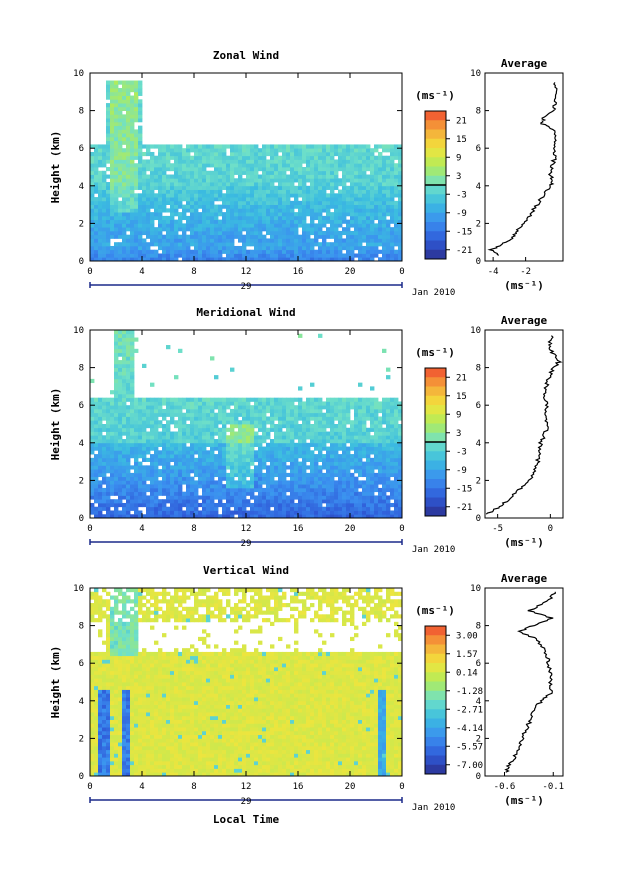 This screenshot has width=618, height=873. Describe the element at coordinates (246, 55) in the screenshot. I see `chart-title: Zonal Wind` at that location.